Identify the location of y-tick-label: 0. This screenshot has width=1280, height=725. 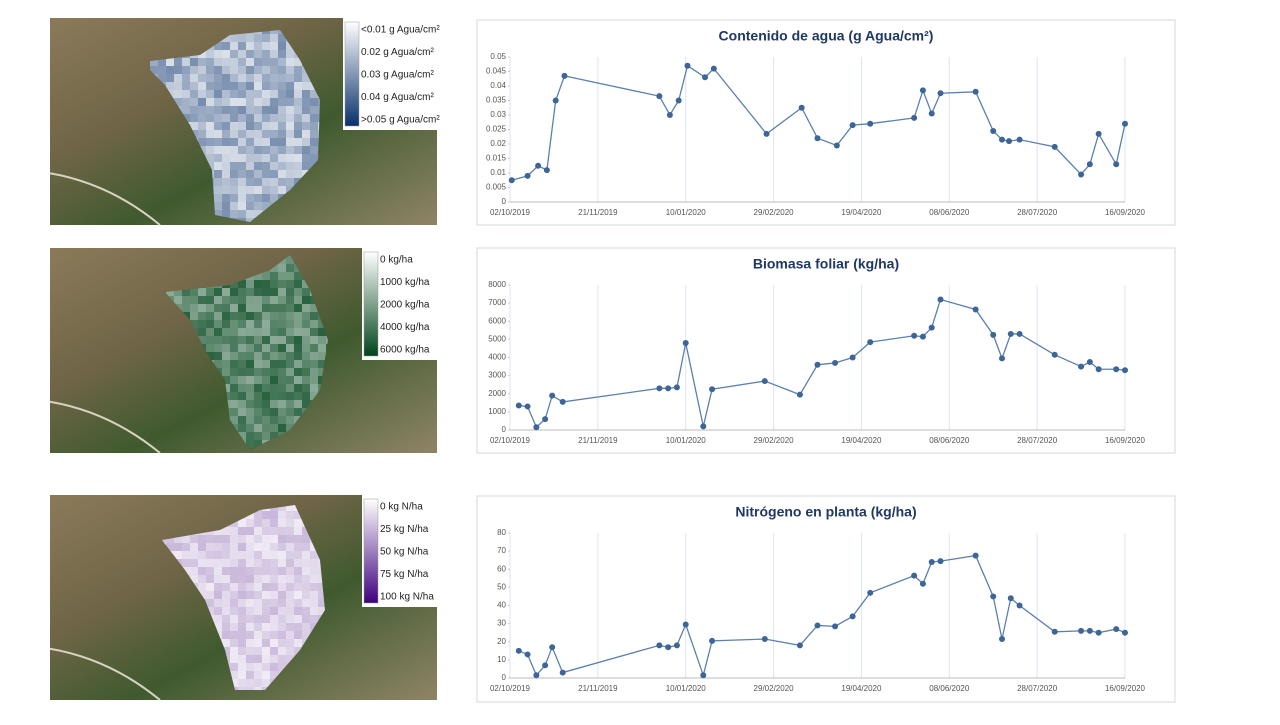
(504, 429).